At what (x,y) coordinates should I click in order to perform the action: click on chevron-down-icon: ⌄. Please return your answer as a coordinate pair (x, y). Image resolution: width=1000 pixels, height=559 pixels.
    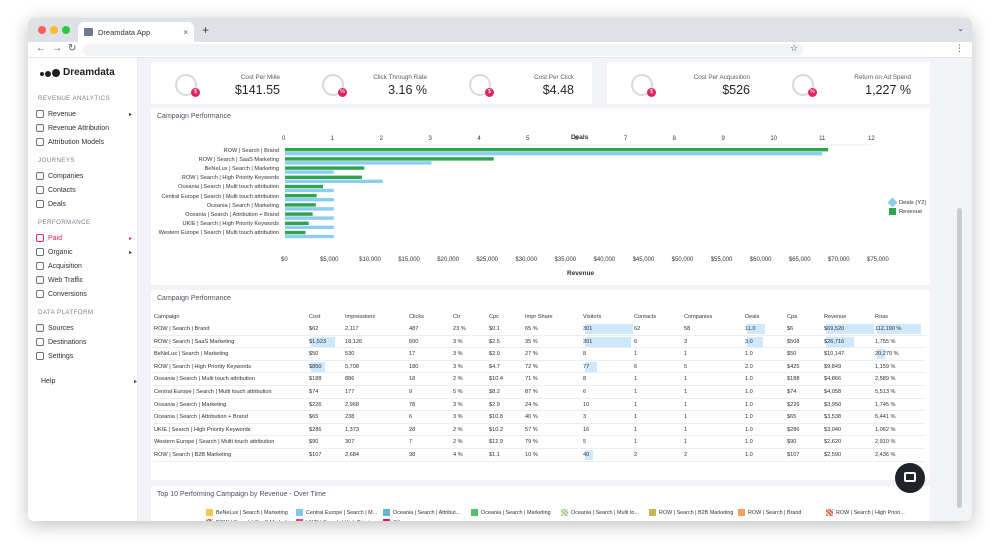
    Looking at the image, I should click on (960, 28).